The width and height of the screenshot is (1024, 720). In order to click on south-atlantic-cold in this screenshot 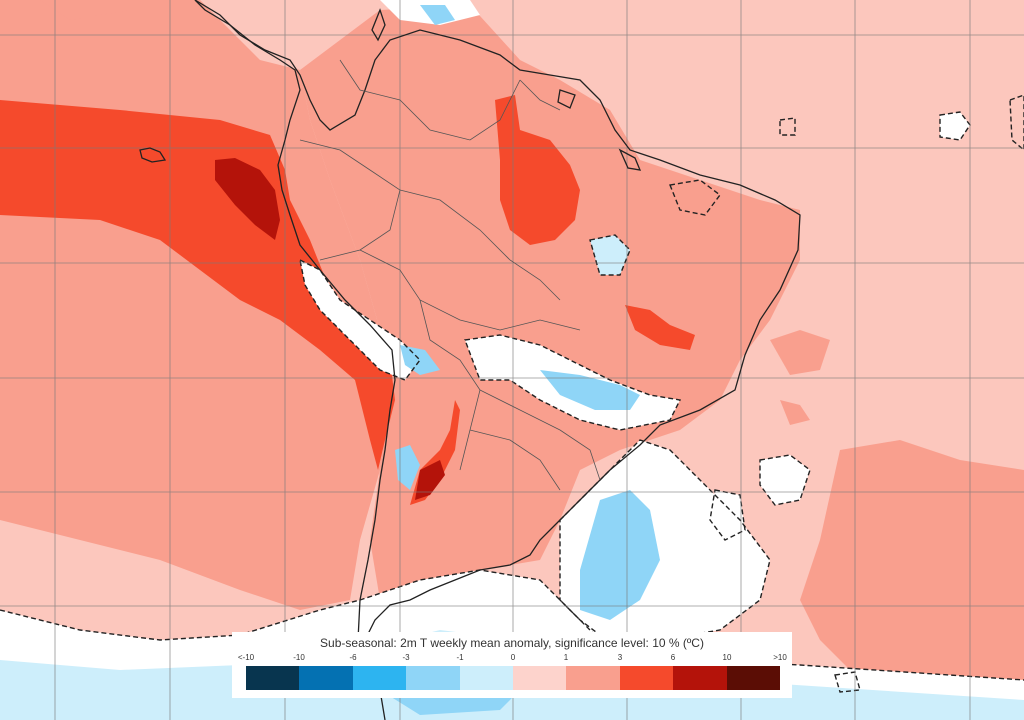, I will do `click(620, 555)`.